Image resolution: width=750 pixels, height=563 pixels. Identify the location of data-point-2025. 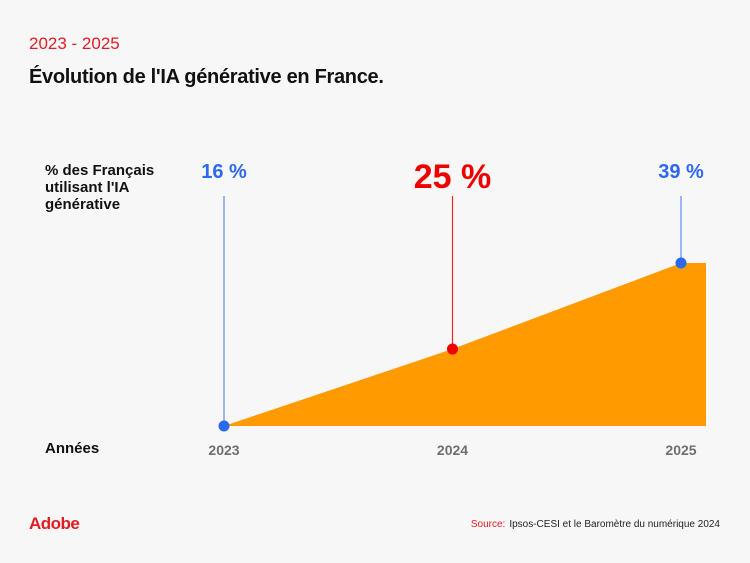
(681, 263).